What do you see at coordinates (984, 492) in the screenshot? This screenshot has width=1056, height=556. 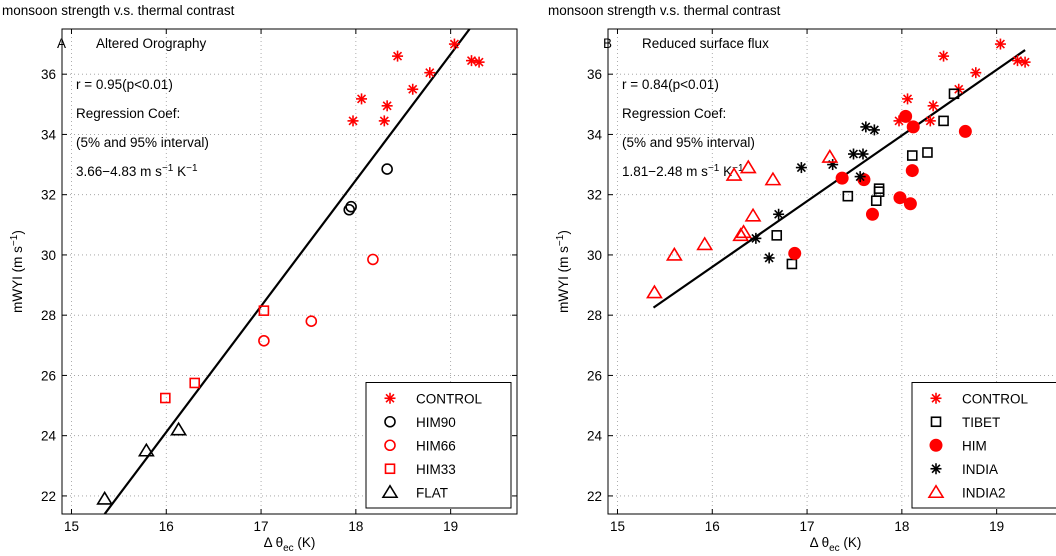 I see `legend-label: INDIA2` at bounding box center [984, 492].